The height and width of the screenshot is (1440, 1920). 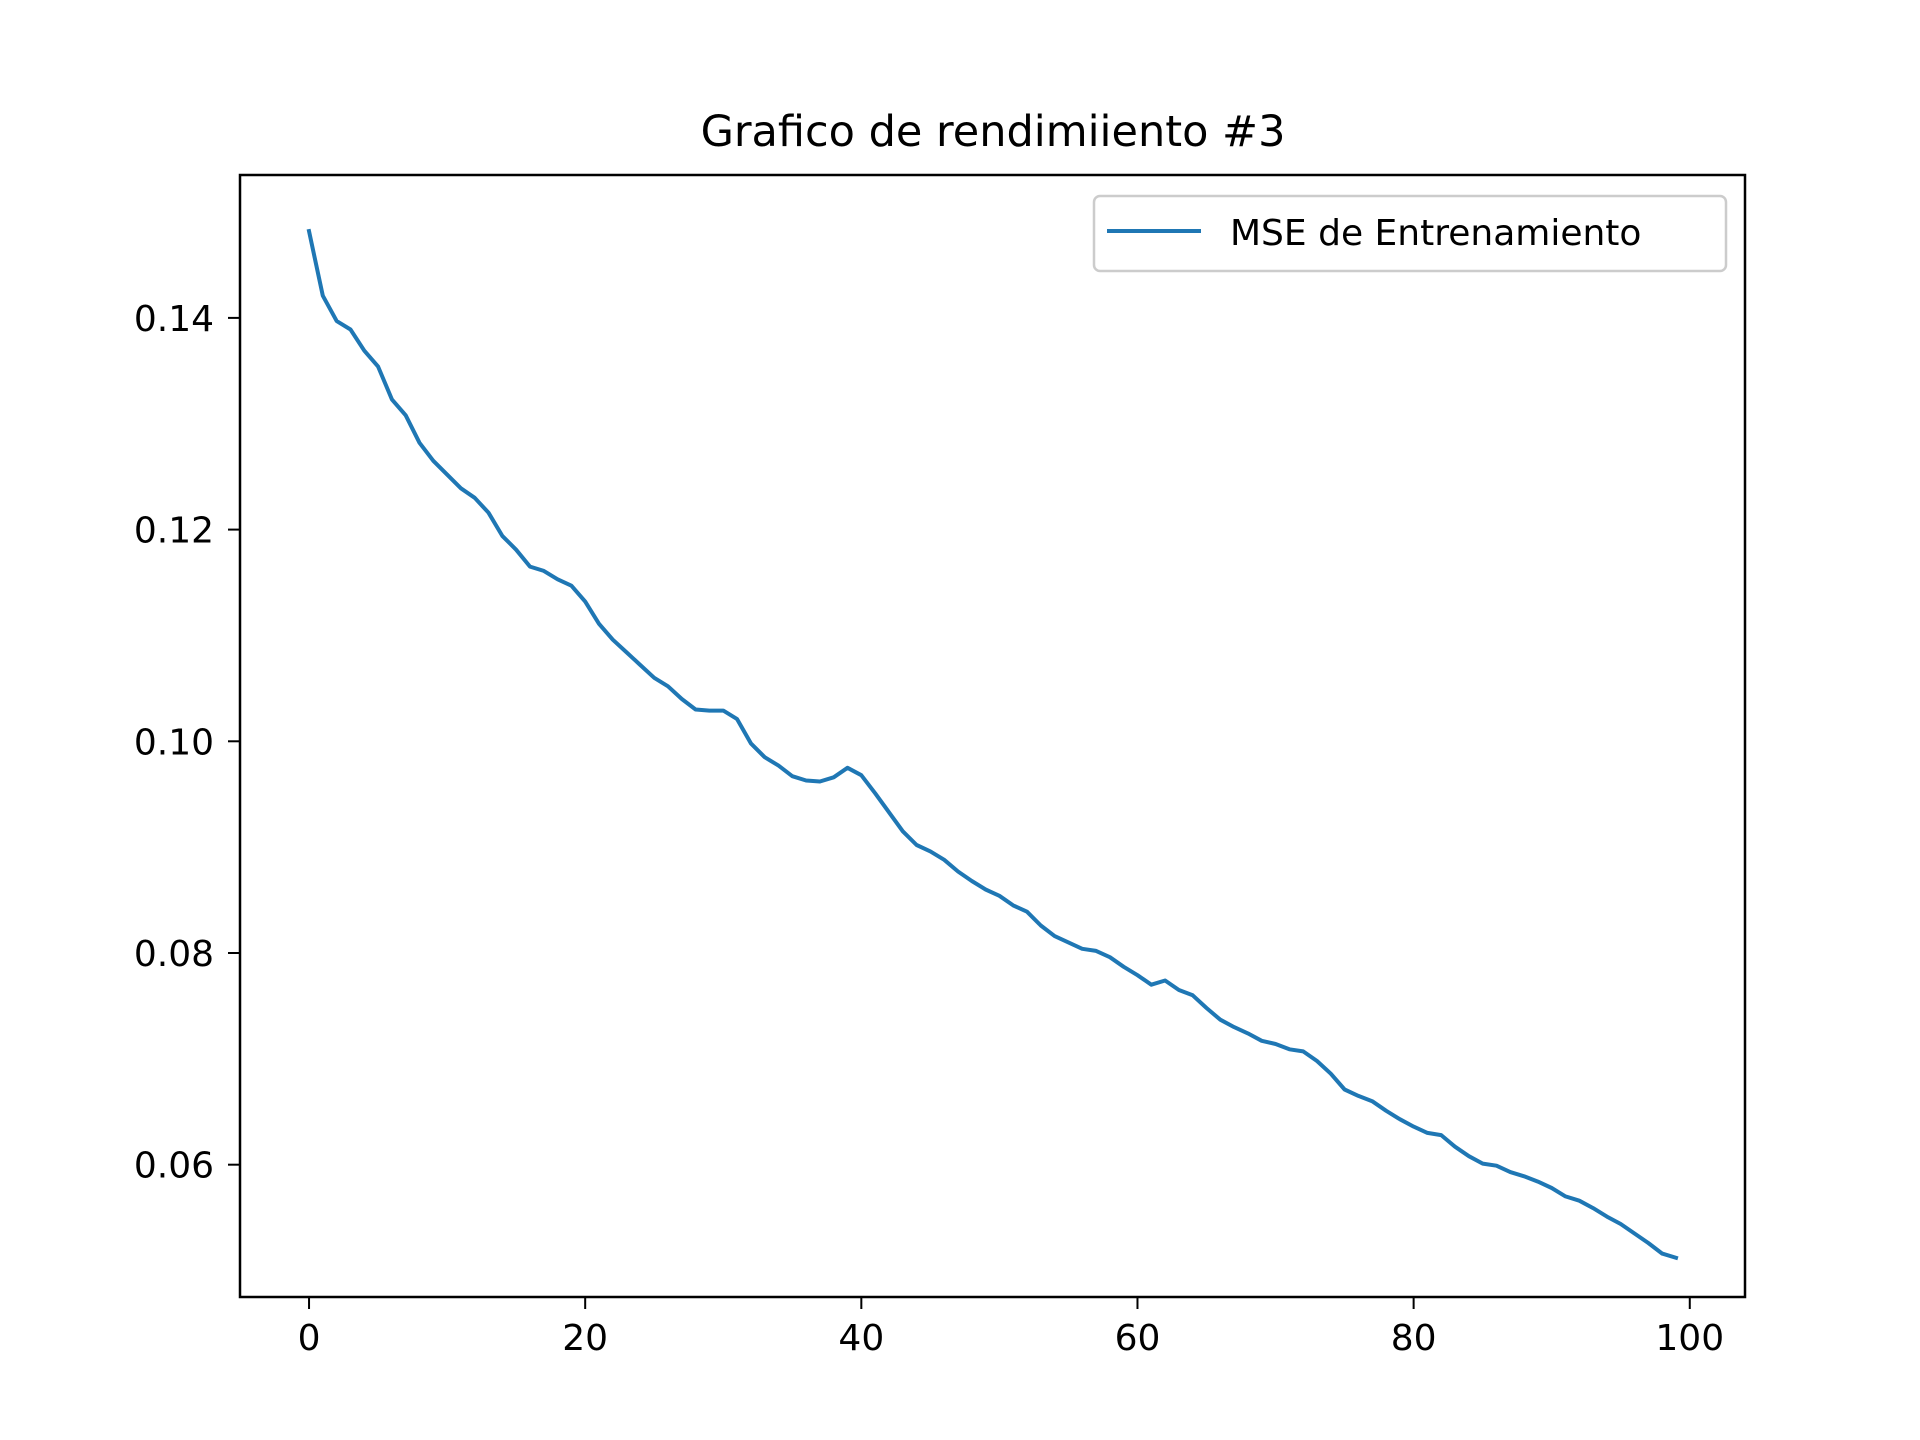 I want to click on y-tick-label: 0.10, so click(x=174, y=742).